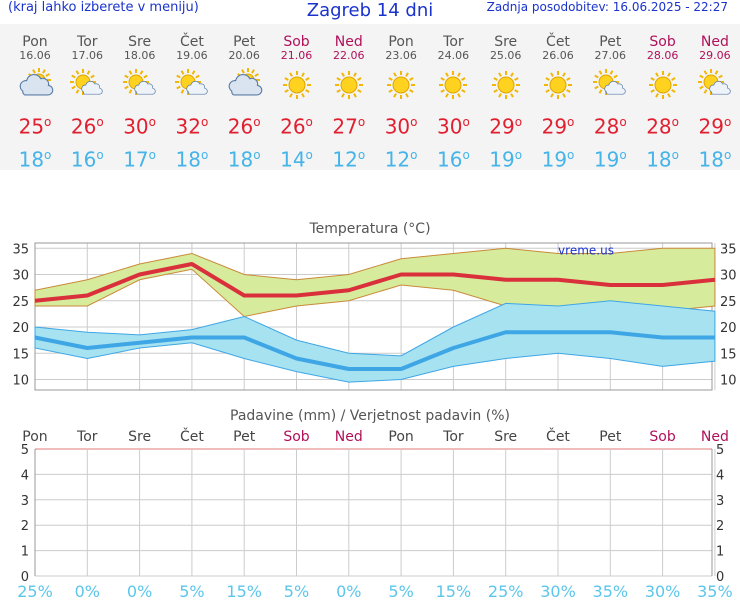 The image size is (740, 600). I want to click on day-column: Sob 21.06 26o 14o, so click(297, 97).